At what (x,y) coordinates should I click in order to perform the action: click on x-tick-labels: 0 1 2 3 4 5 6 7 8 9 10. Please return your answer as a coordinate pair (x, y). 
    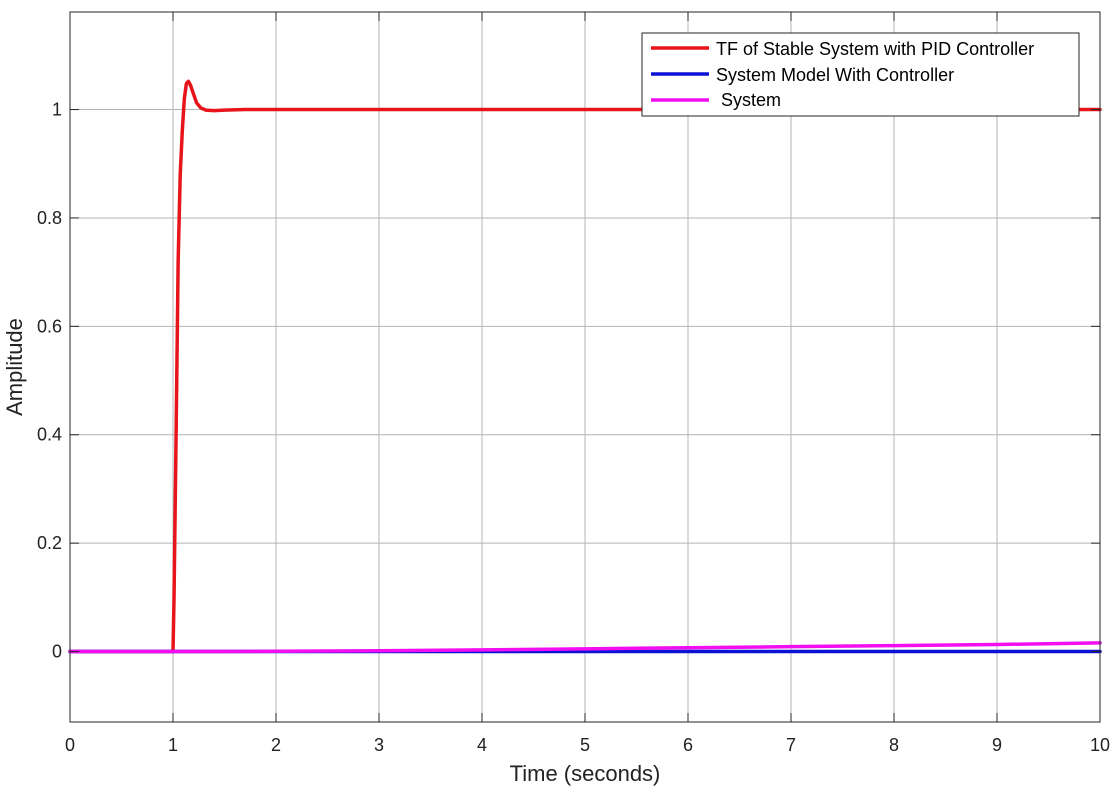
    Looking at the image, I should click on (587, 745).